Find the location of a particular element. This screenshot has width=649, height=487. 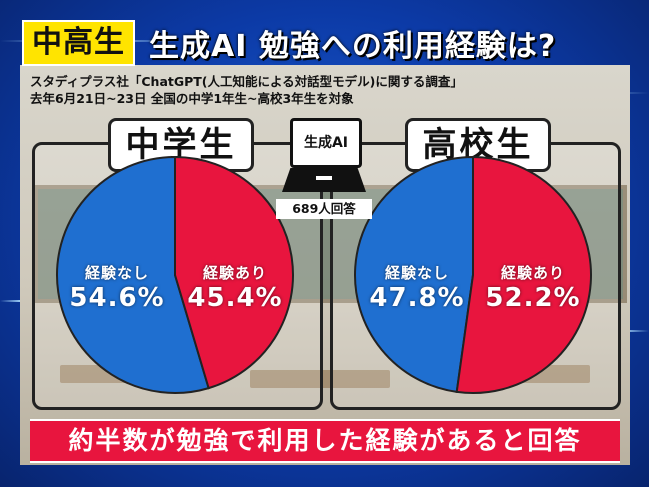

laptop-icon: 生成AI is located at coordinates (324, 159).